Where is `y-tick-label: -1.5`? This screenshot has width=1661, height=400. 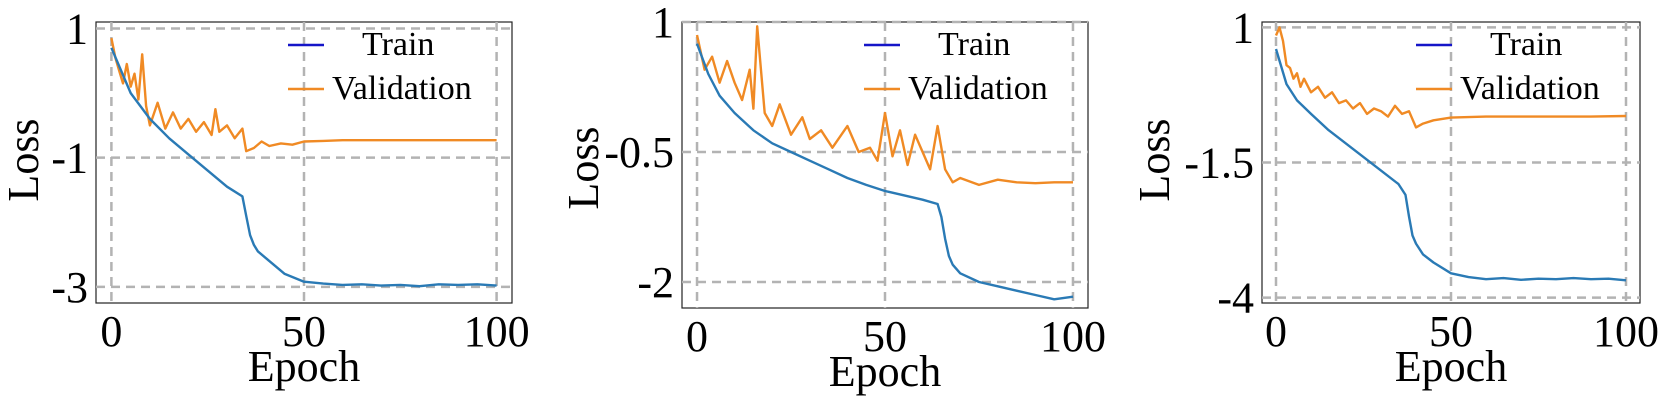
y-tick-label: -1.5 is located at coordinates (1219, 163).